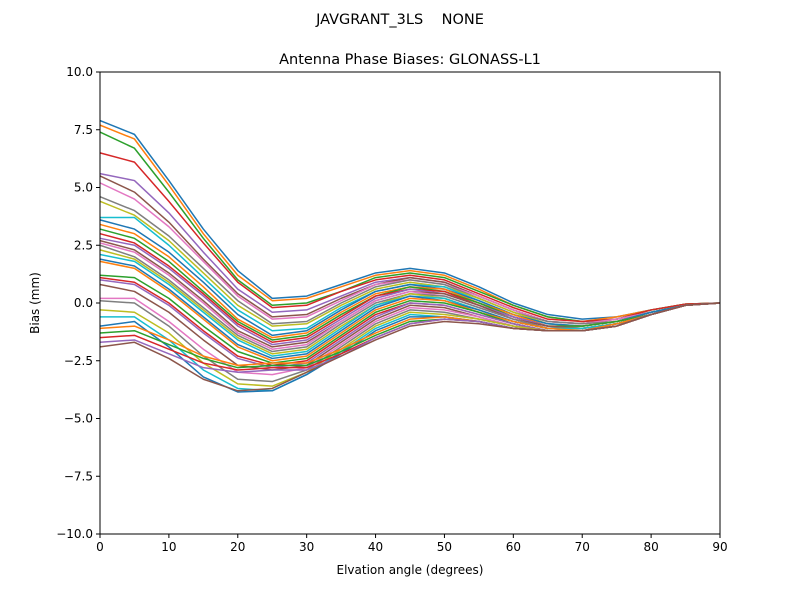 The height and width of the screenshot is (604, 800). Describe the element at coordinates (399, 20) in the screenshot. I see `figure-suptitle: JAVGRANT_3LS NONE` at that location.